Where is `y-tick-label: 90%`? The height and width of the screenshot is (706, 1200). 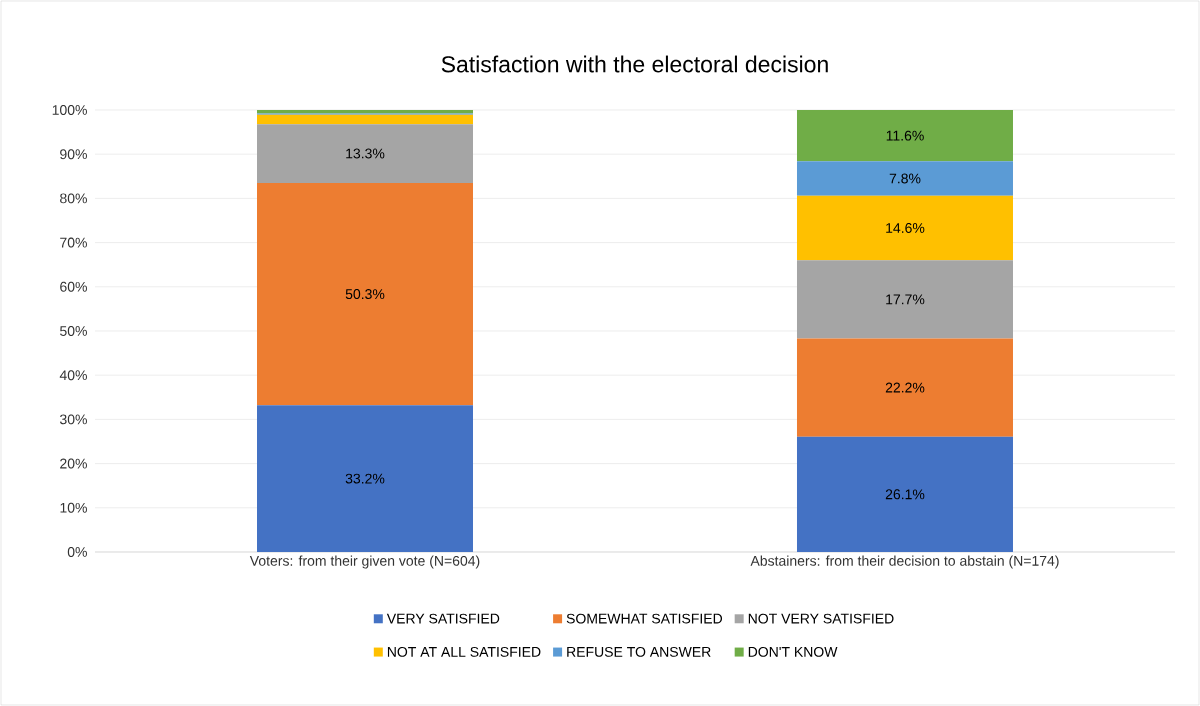 y-tick-label: 90% is located at coordinates (73, 154).